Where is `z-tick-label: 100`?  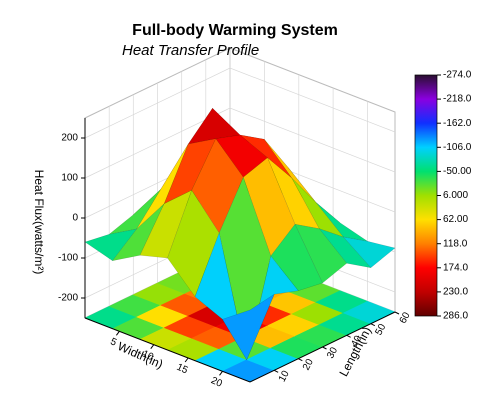 z-tick-label: 100 is located at coordinates (69, 178).